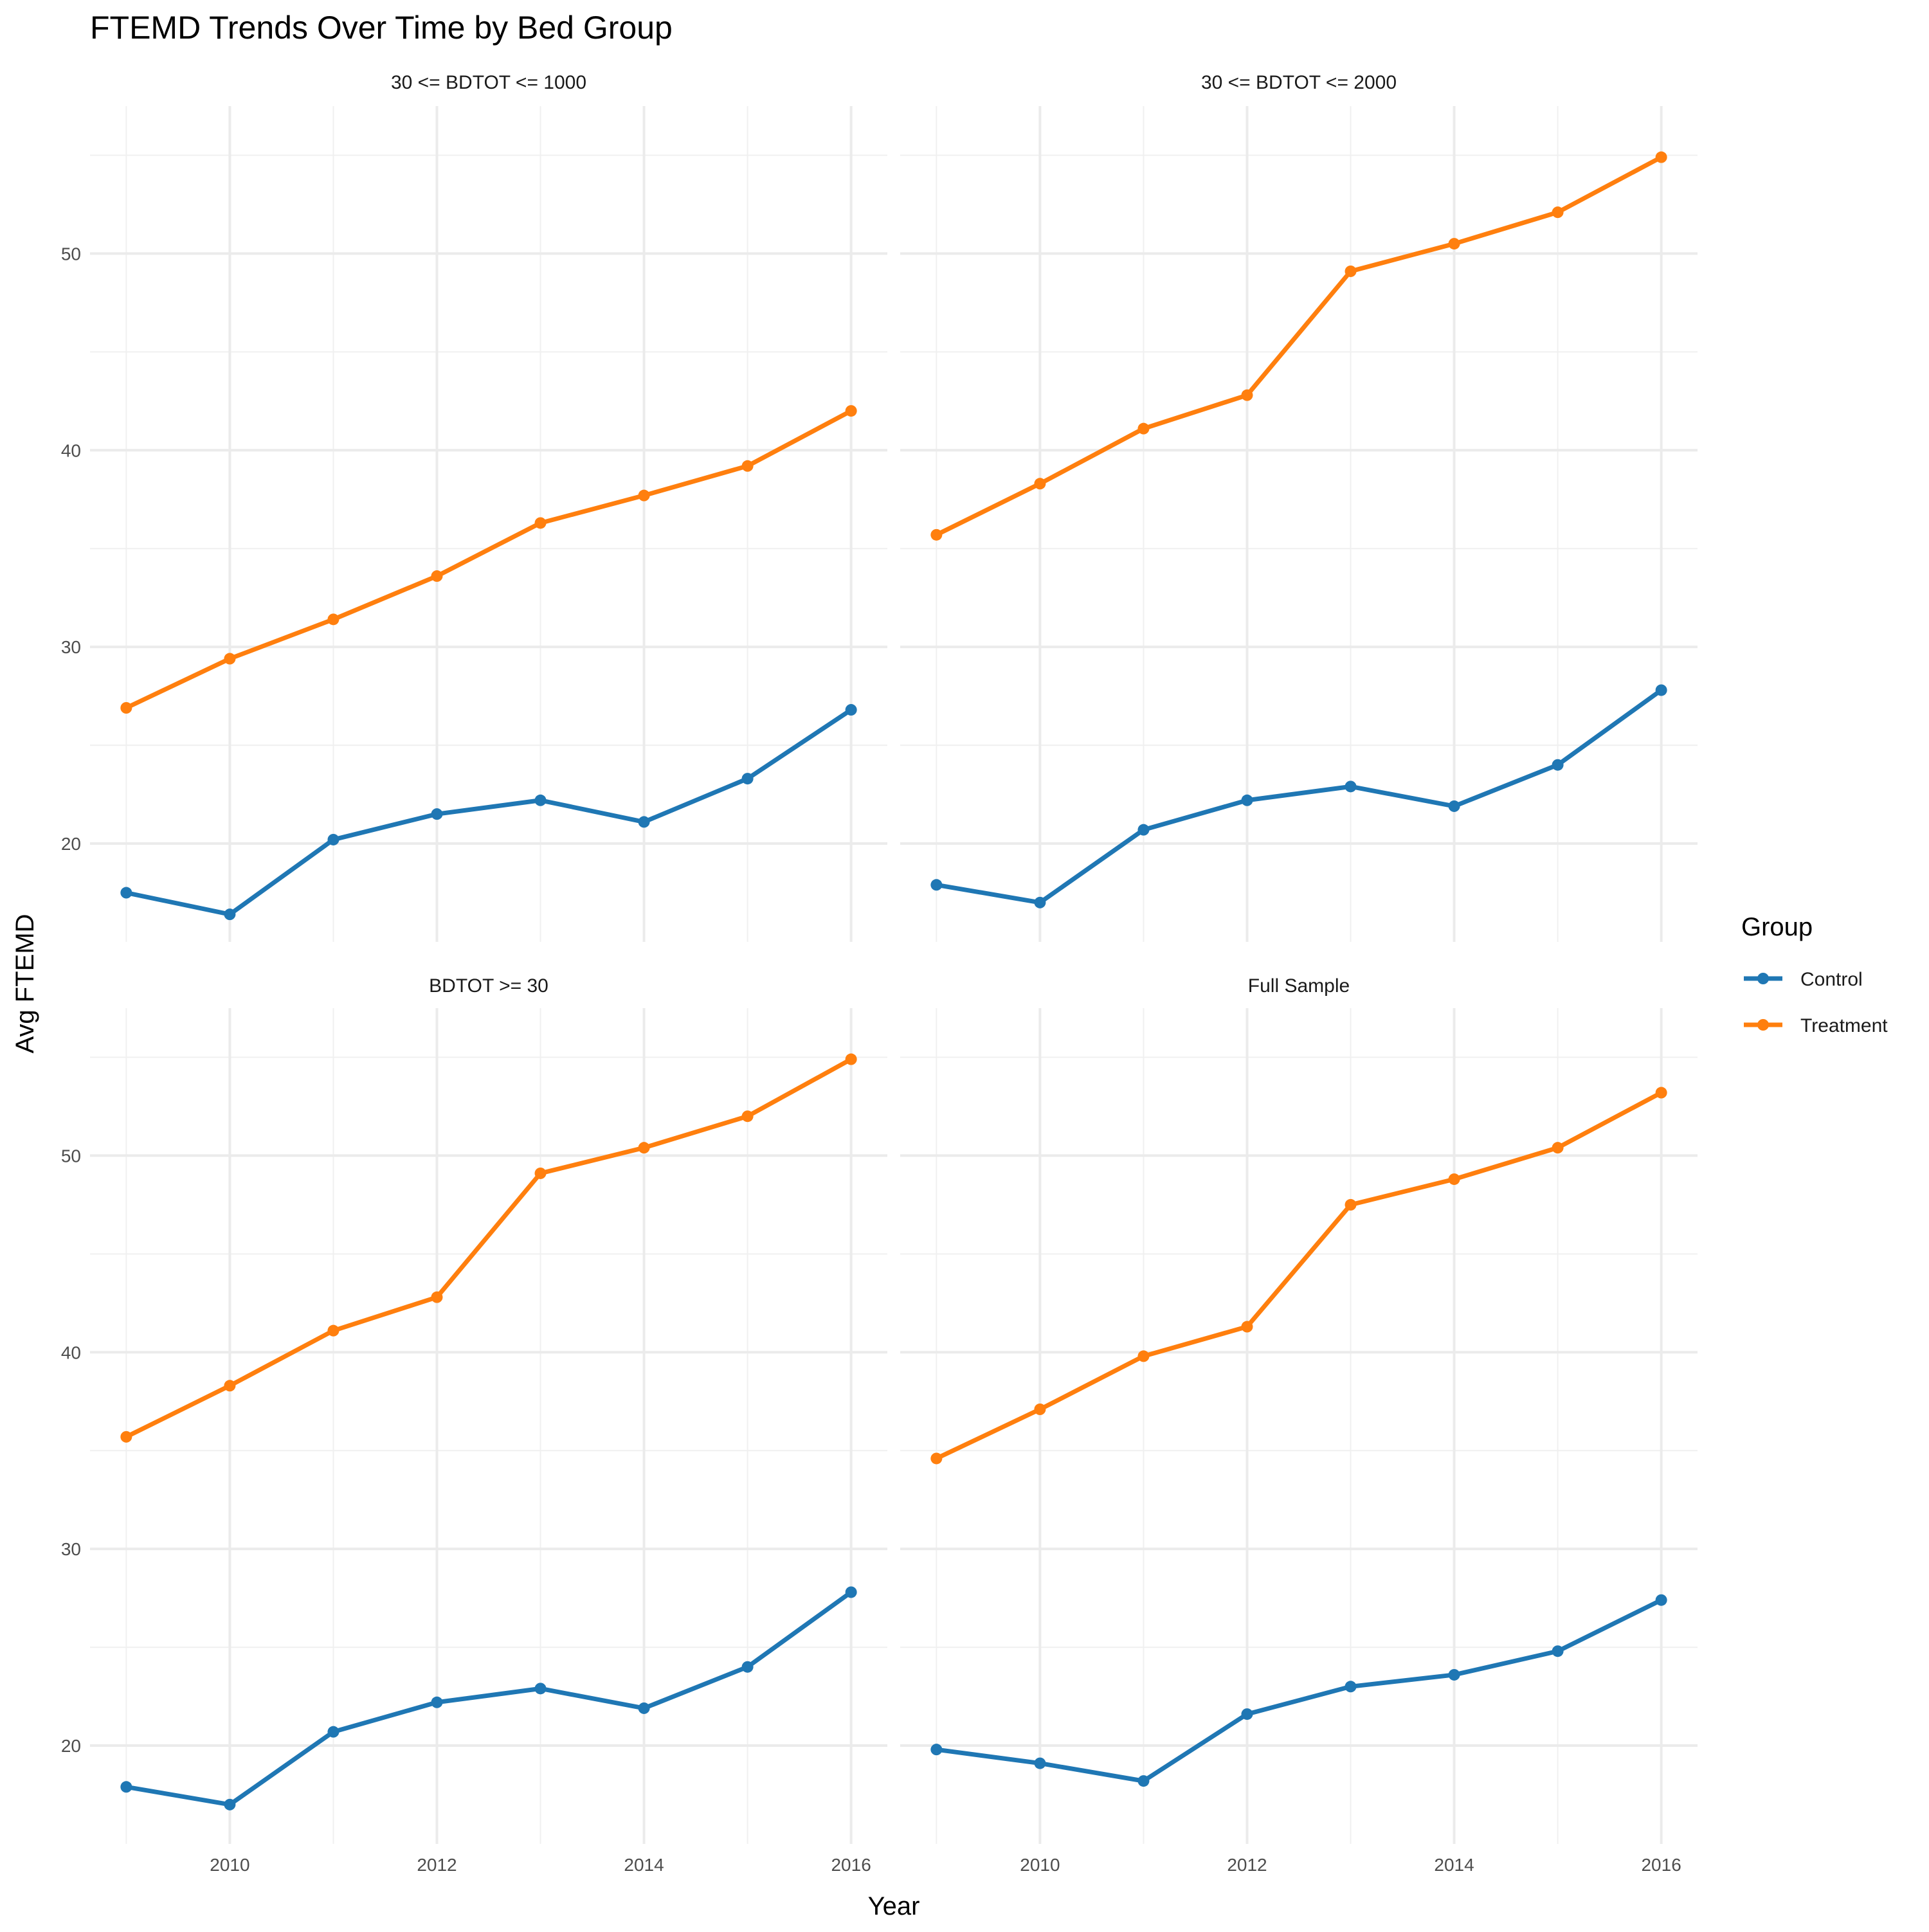 This screenshot has width=1929, height=1932. I want to click on x-axis-title: Year, so click(894, 1906).